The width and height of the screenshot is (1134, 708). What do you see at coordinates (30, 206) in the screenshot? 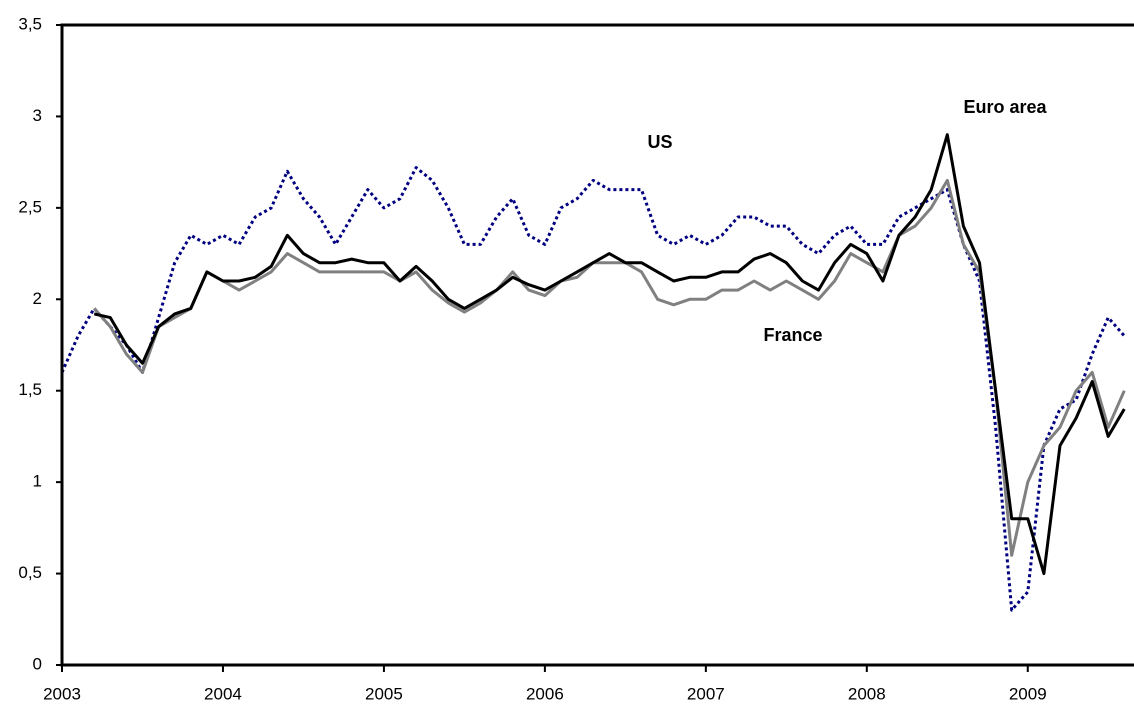
I see `y-tick-label: 2,5` at bounding box center [30, 206].